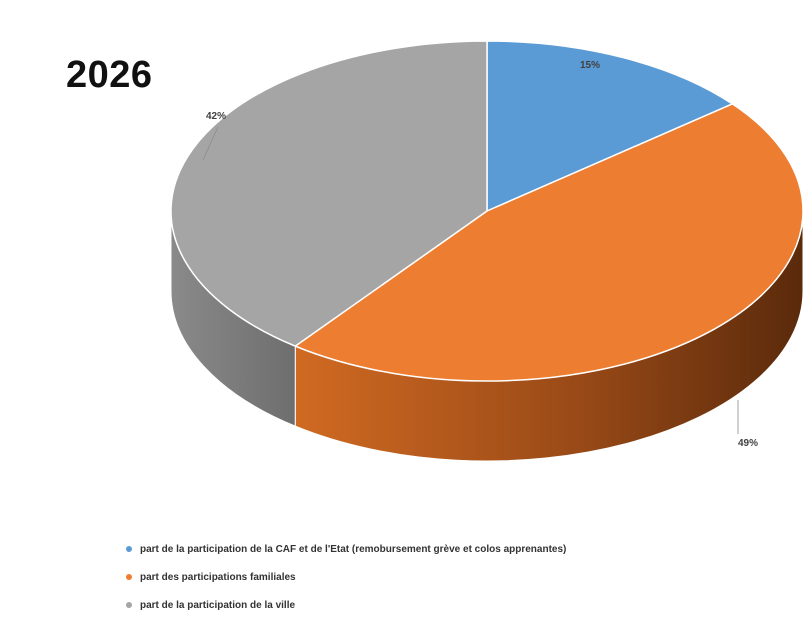 The image size is (805, 629). Describe the element at coordinates (129, 549) in the screenshot. I see `legend-bullet-blue` at that location.